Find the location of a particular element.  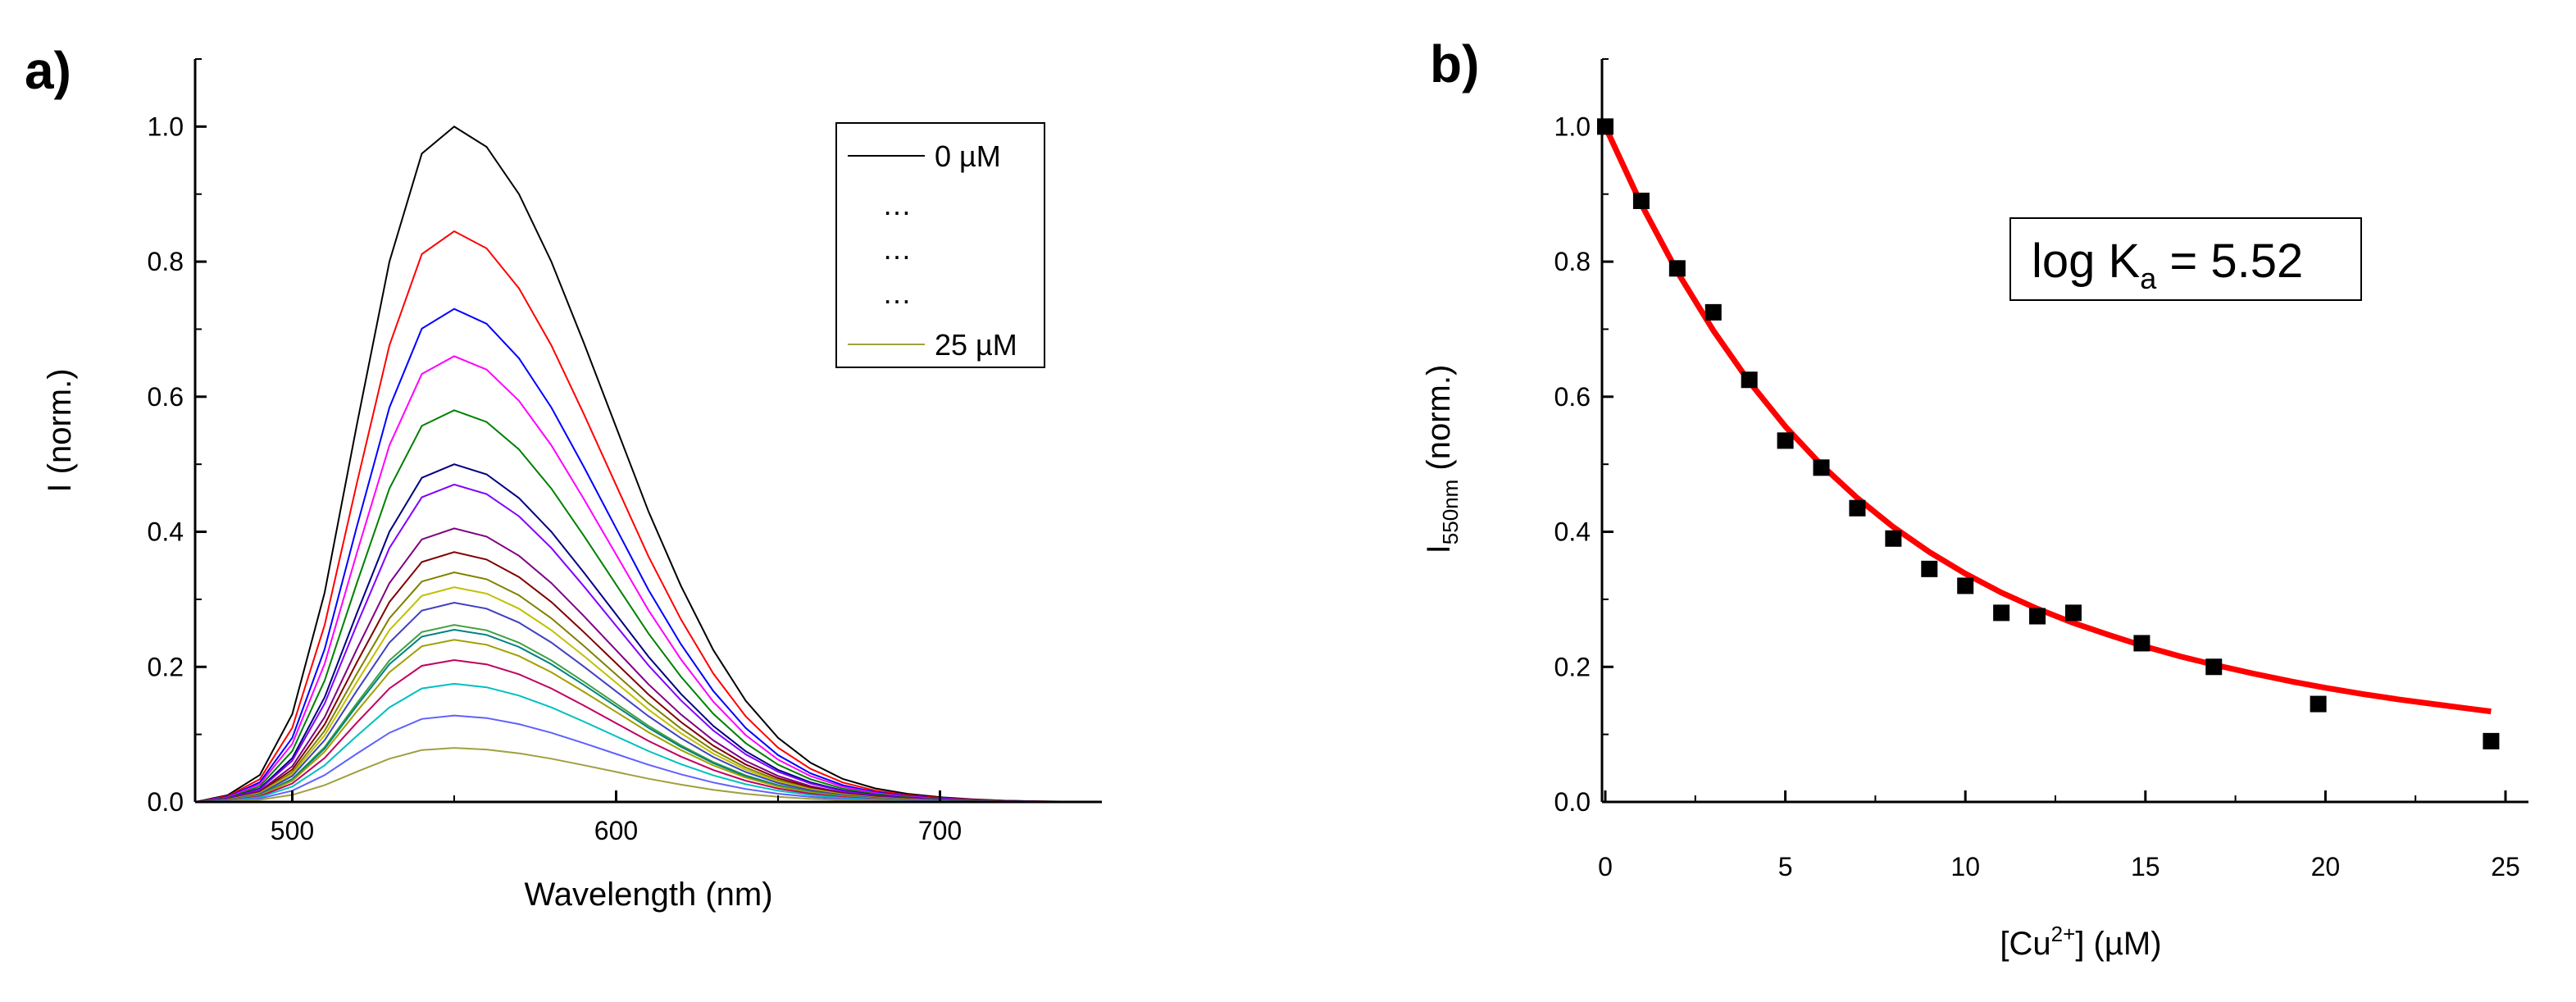

x-title-tail: ] (µM) is located at coordinates (2118, 944).